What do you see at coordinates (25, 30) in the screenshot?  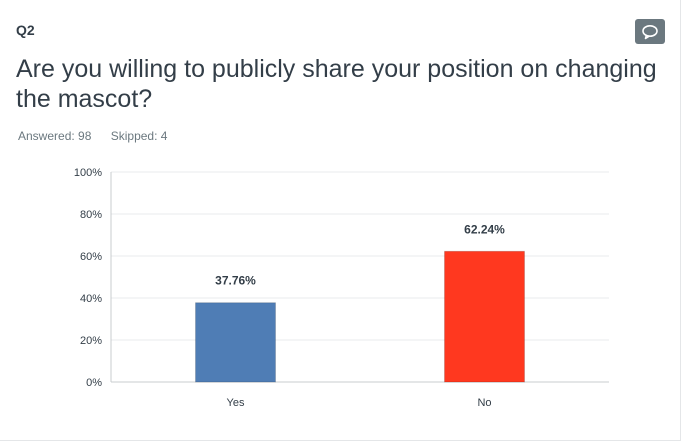 I see `question-number: Q2` at bounding box center [25, 30].